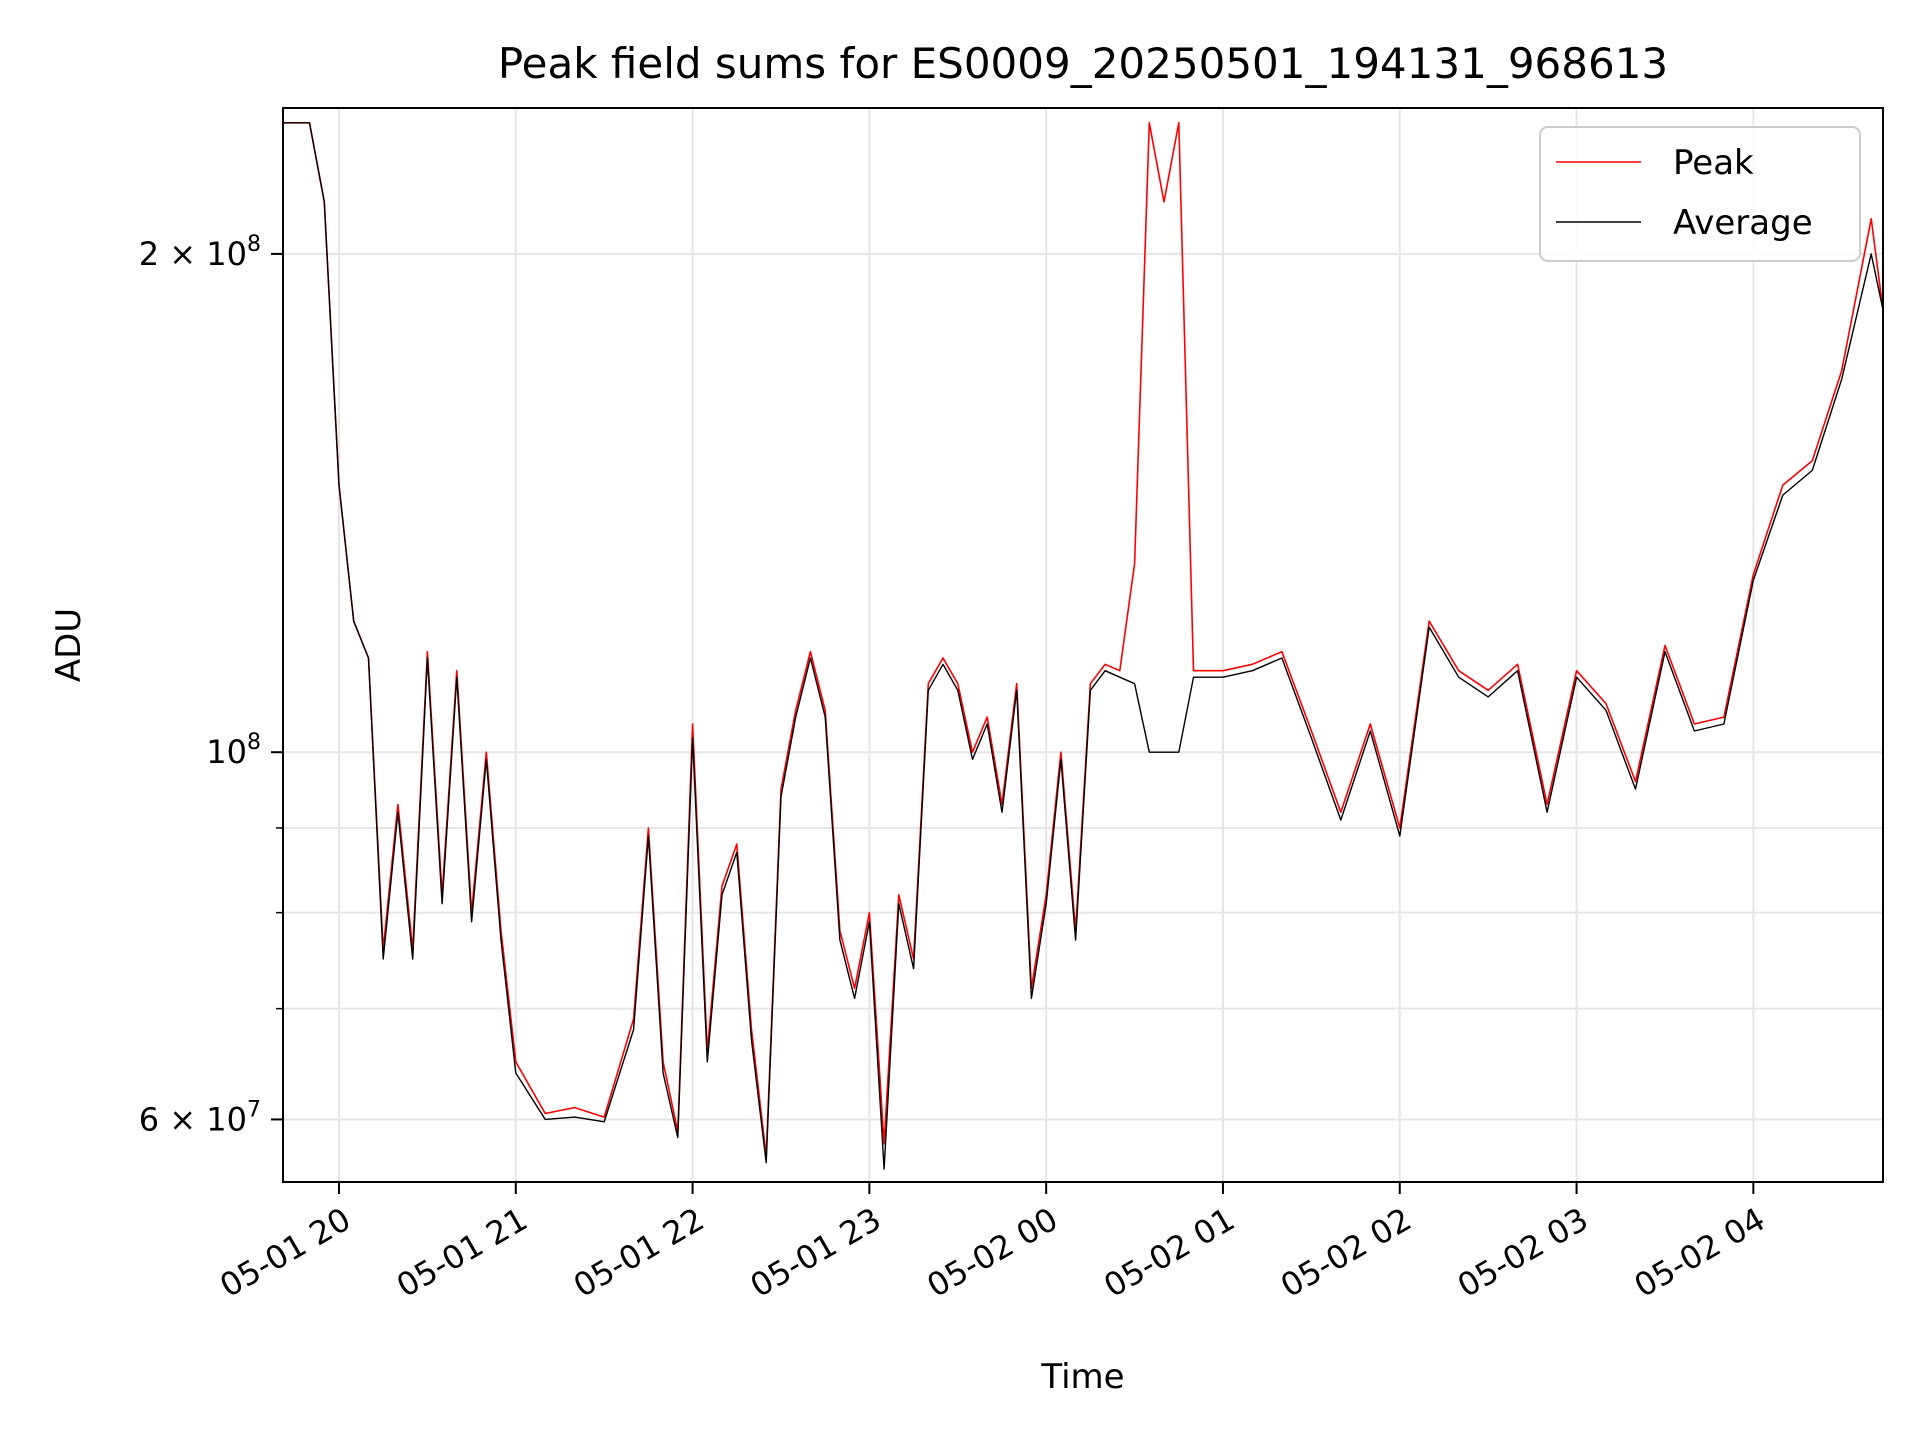 The width and height of the screenshot is (1920, 1440). I want to click on y-tick-label: 2 × 108, so click(200, 252).